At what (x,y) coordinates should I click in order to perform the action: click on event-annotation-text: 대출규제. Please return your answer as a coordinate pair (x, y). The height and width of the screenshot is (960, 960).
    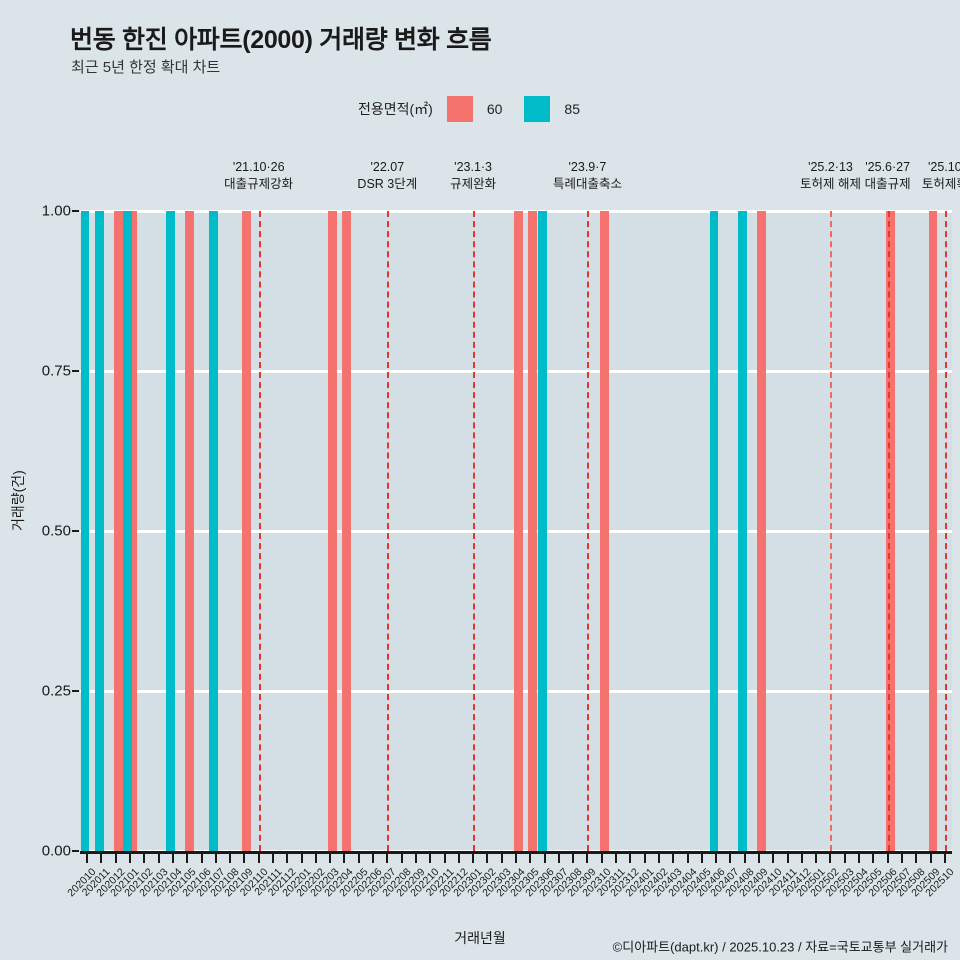
    Looking at the image, I should click on (887, 184).